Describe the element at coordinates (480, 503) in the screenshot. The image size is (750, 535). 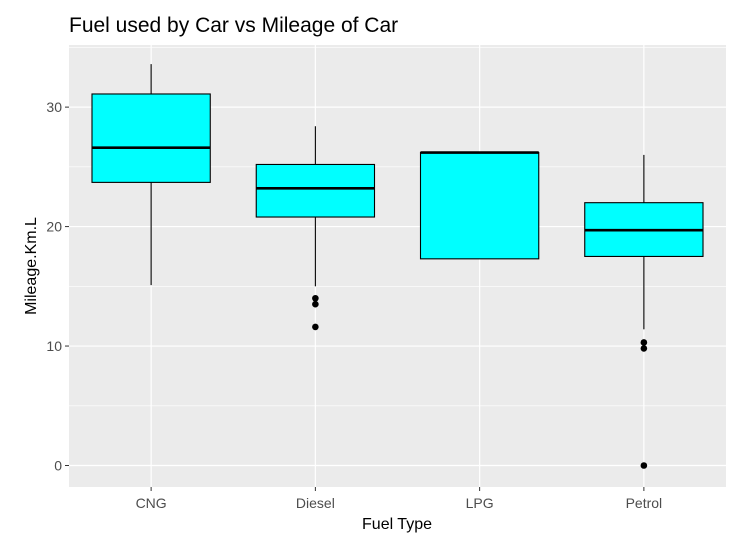
I see `x-tick-label: LPG` at that location.